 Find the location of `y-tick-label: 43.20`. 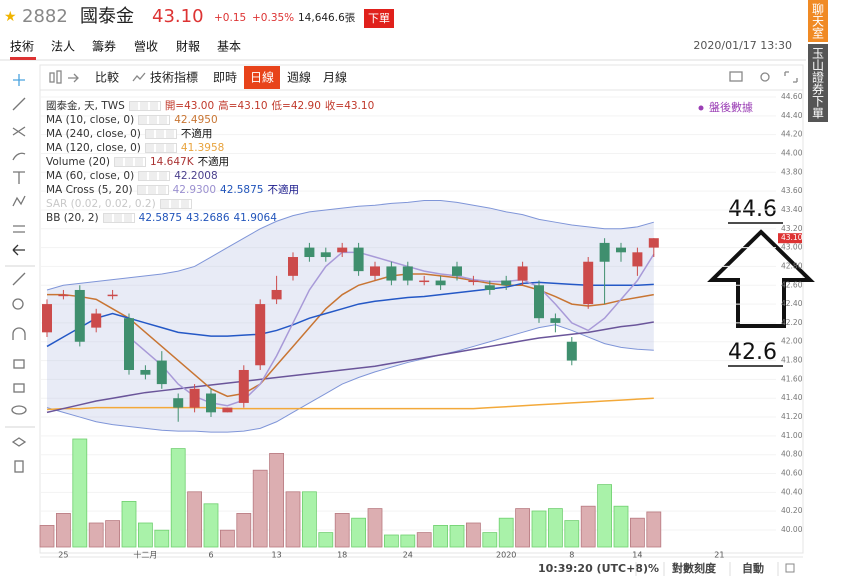

y-tick-label: 43.20 is located at coordinates (792, 228).